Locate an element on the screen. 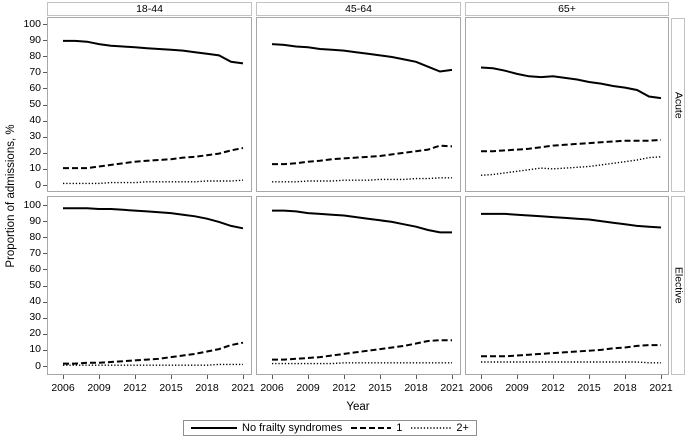  legend-label: No frailty syndromes is located at coordinates (292, 428).